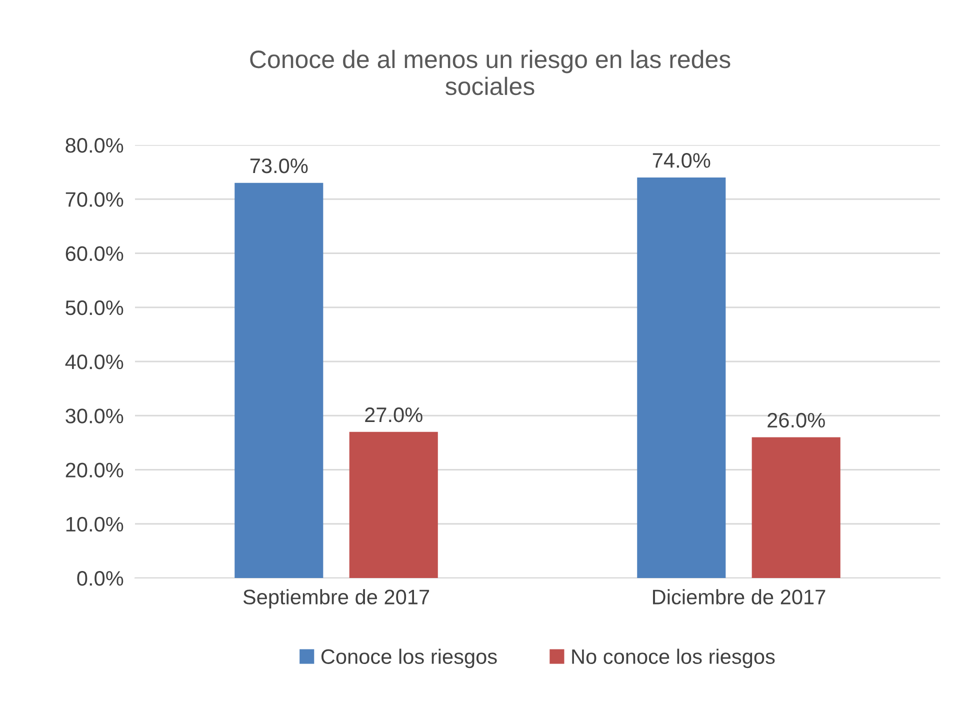 This screenshot has width=961, height=704. Describe the element at coordinates (279, 166) in the screenshot. I see `data-label: 73.0%` at that location.